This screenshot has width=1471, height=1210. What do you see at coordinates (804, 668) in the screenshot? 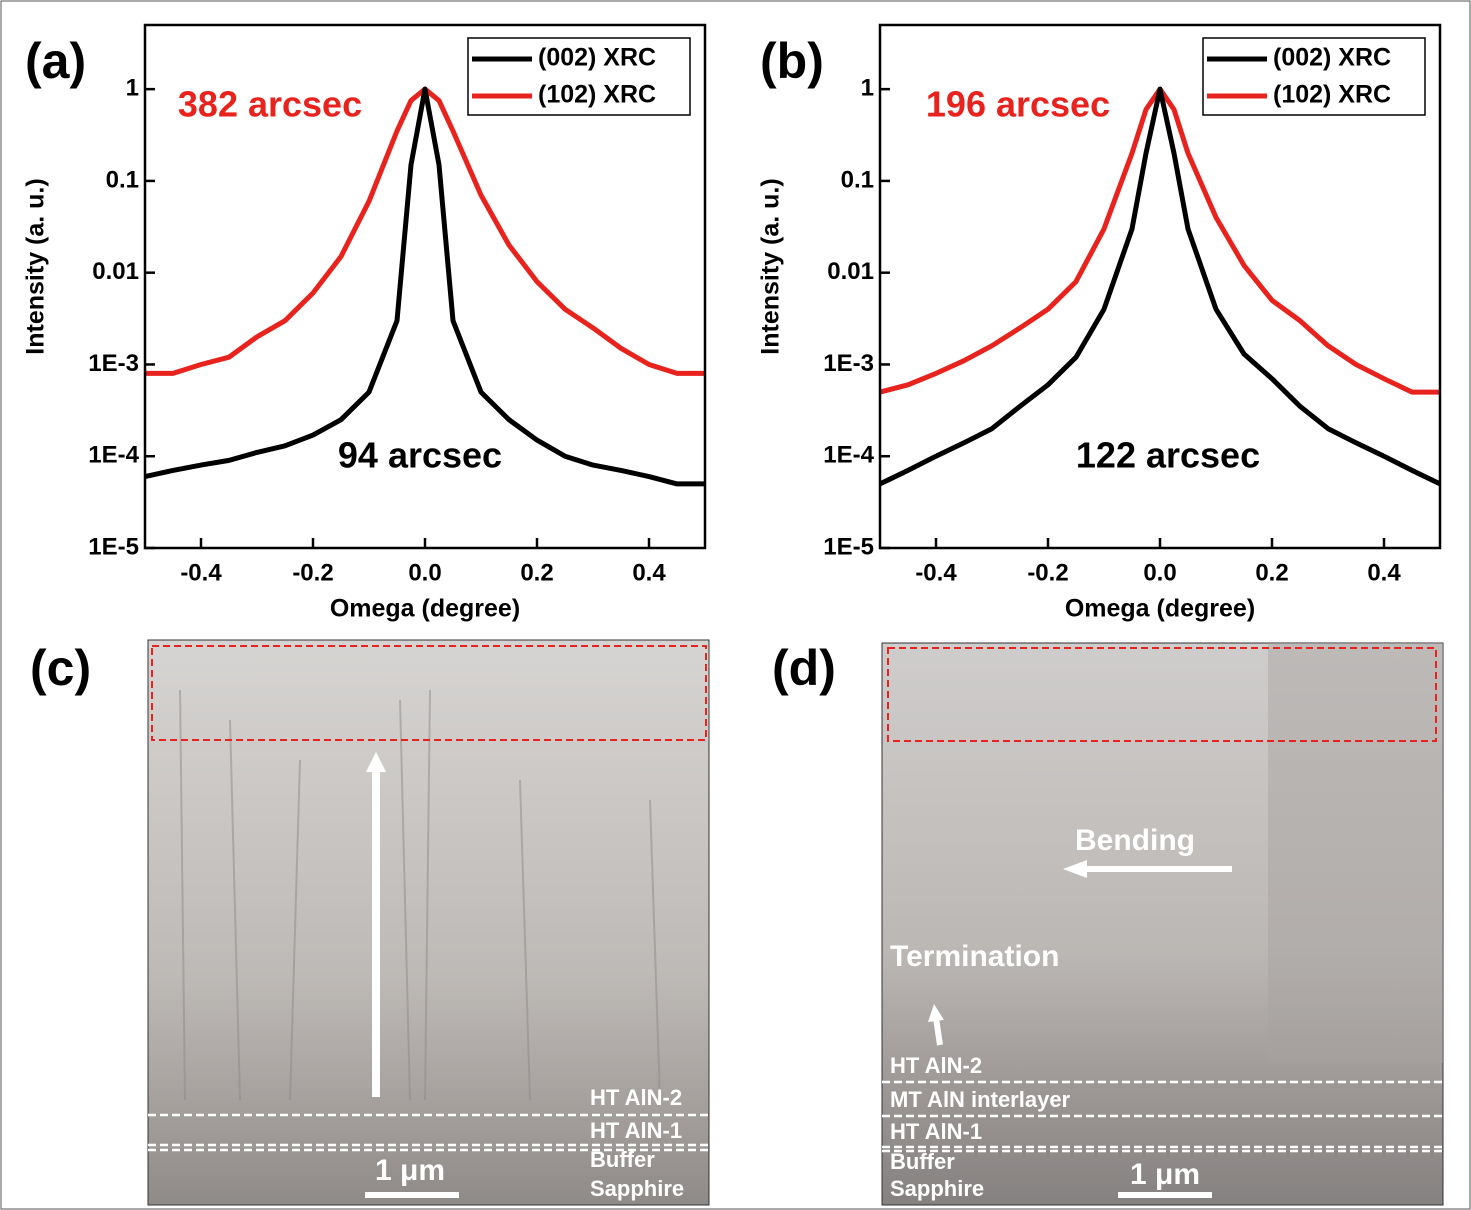
I see `panel-label: (d)` at bounding box center [804, 668].